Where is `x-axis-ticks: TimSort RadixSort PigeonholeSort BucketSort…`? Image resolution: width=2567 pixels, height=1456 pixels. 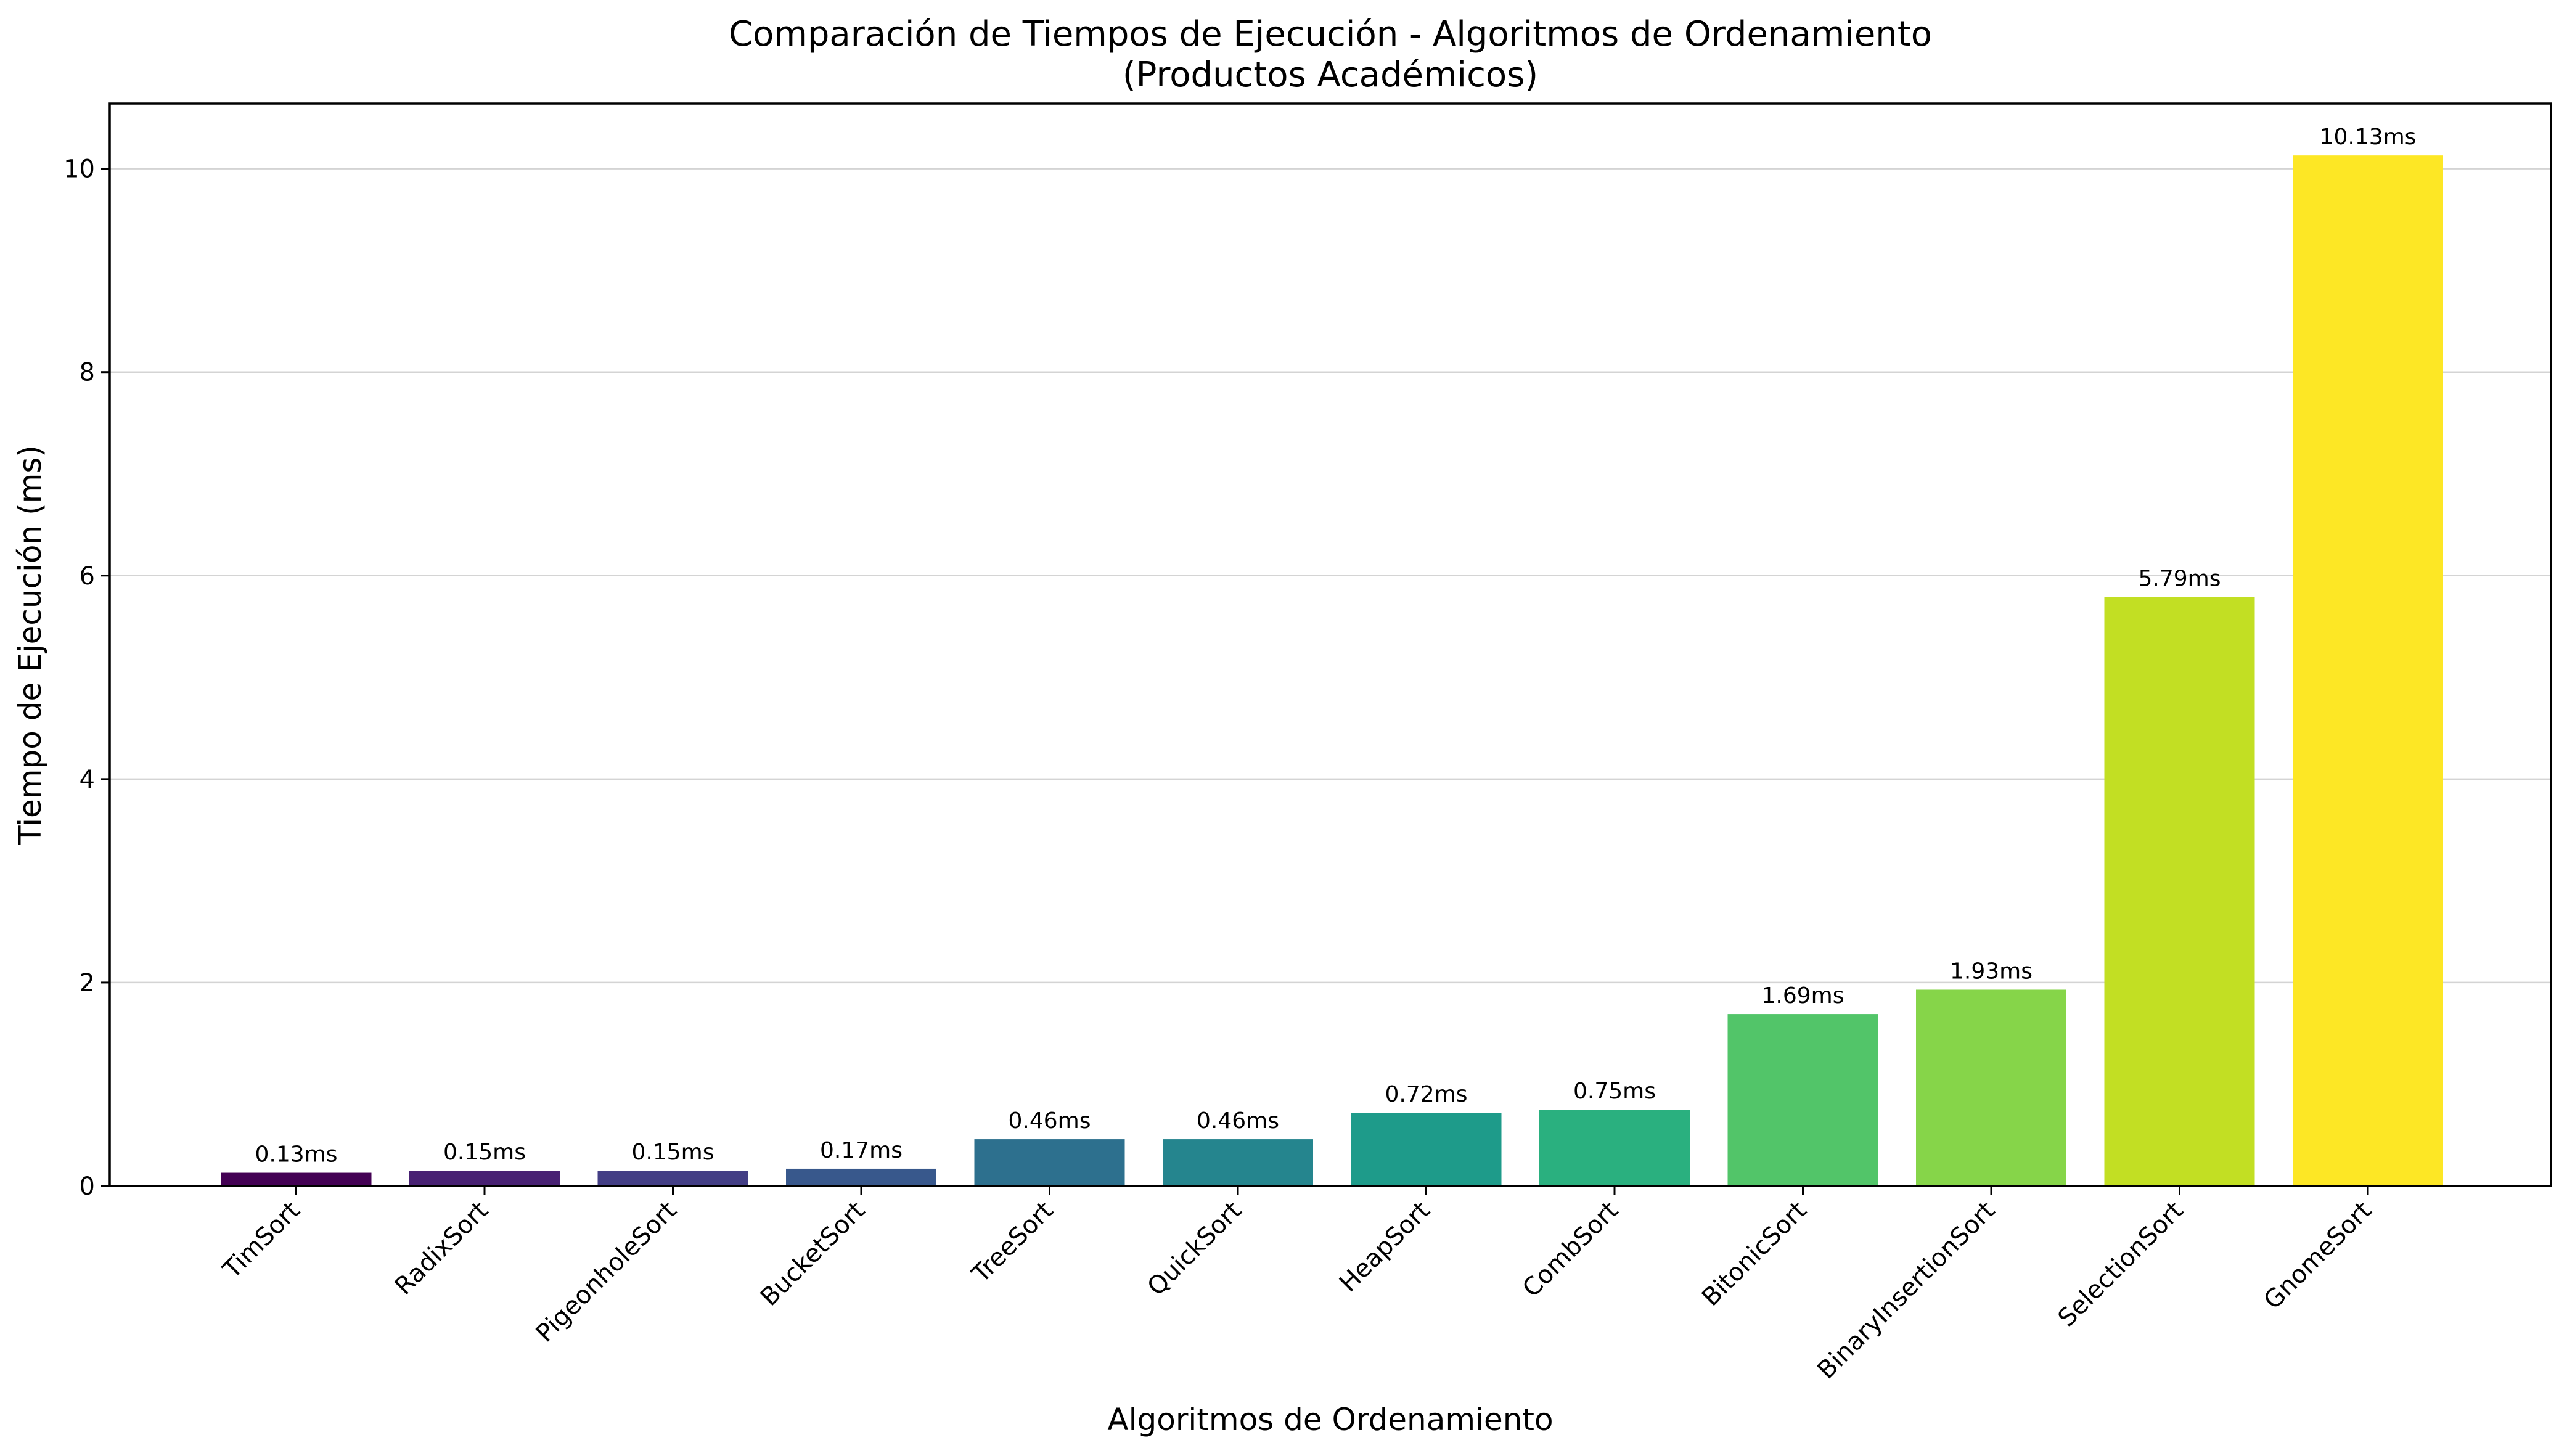 x-axis-ticks: TimSort RadixSort PigeonholeSort BucketSort… is located at coordinates (1297, 1285).